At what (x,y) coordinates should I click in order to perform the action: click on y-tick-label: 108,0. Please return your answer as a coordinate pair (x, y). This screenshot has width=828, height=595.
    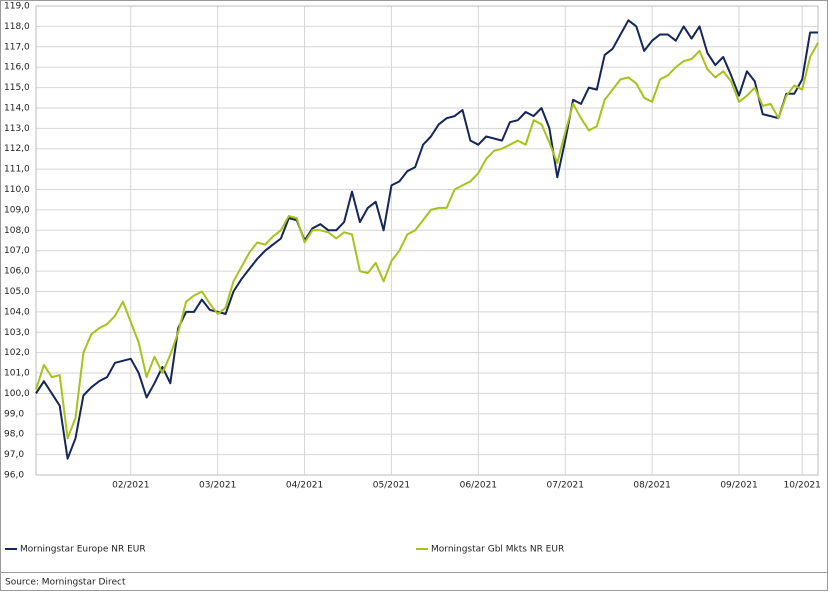
    Looking at the image, I should click on (17, 231).